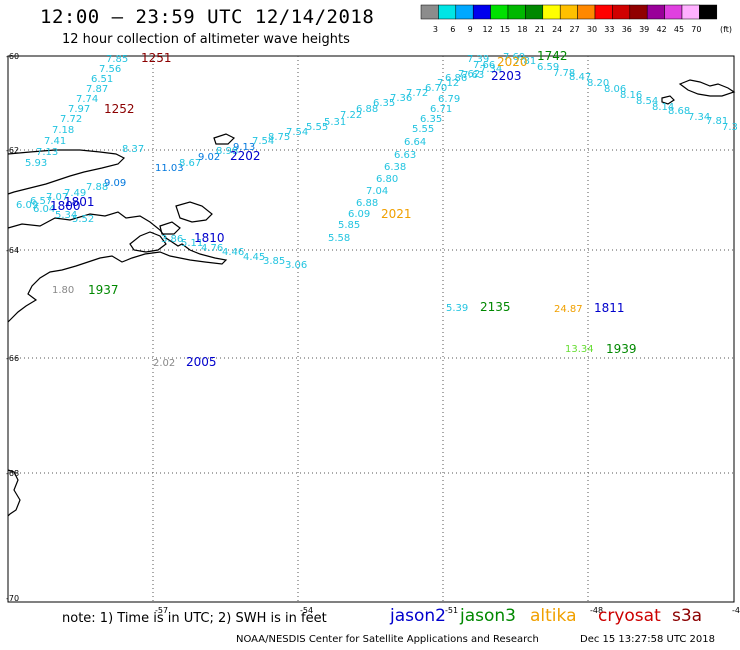 This screenshot has width=740, height=650. What do you see at coordinates (488, 616) in the screenshot?
I see `sat-legend-jason3: jason3` at bounding box center [488, 616].